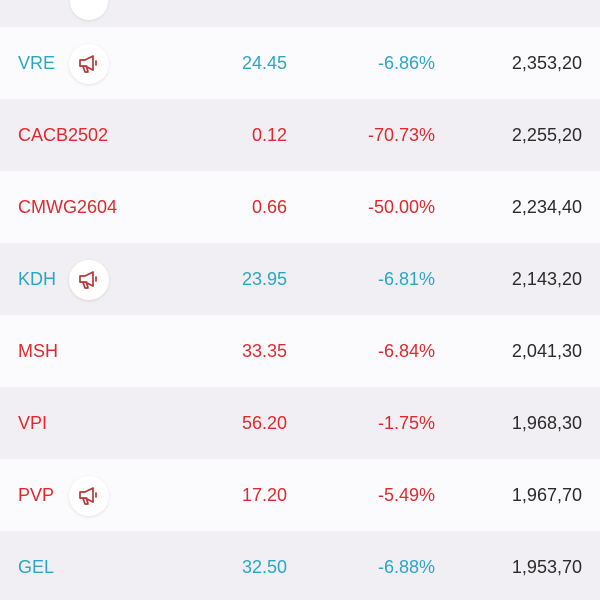 This screenshot has height=600, width=600. Describe the element at coordinates (300, 351) in the screenshot. I see `stock-row-msh: MSH 33.35 -6.84% 2,041,30` at that location.